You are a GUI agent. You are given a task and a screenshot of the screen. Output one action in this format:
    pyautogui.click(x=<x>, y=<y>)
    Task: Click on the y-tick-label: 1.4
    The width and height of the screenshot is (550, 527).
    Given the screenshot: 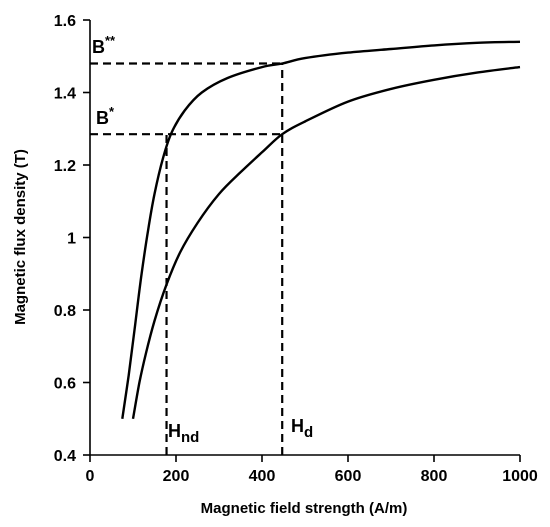 What is the action you would take?
    pyautogui.click(x=65, y=94)
    